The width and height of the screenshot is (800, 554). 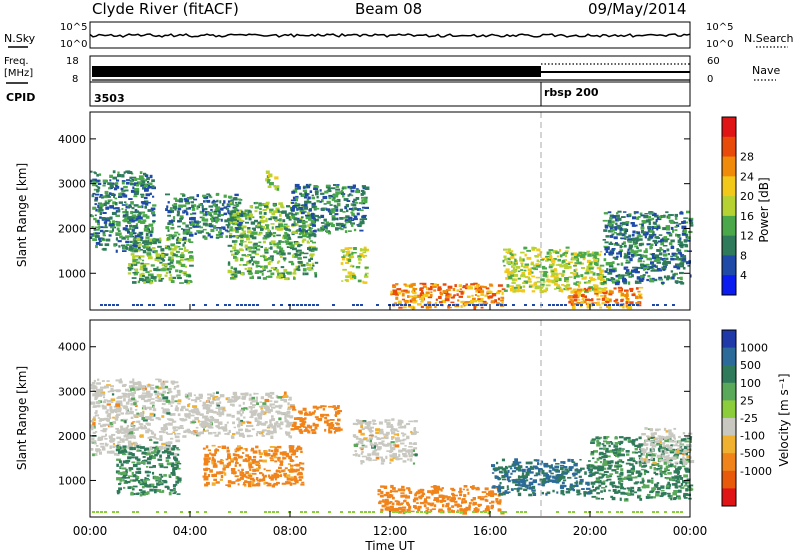 I want to click on nave-tick-bottom: 0, so click(x=710, y=79).